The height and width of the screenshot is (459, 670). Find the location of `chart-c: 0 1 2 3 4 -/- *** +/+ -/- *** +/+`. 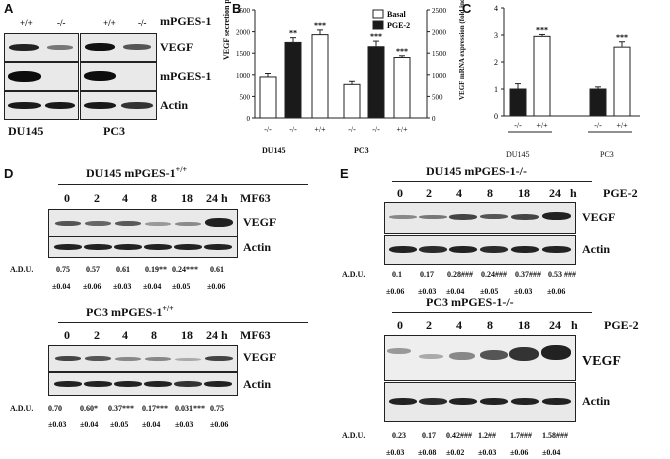

chart-c: 0 1 2 3 4 -/- *** +/+ -/- *** +/+ is located at coordinates (567, 68).